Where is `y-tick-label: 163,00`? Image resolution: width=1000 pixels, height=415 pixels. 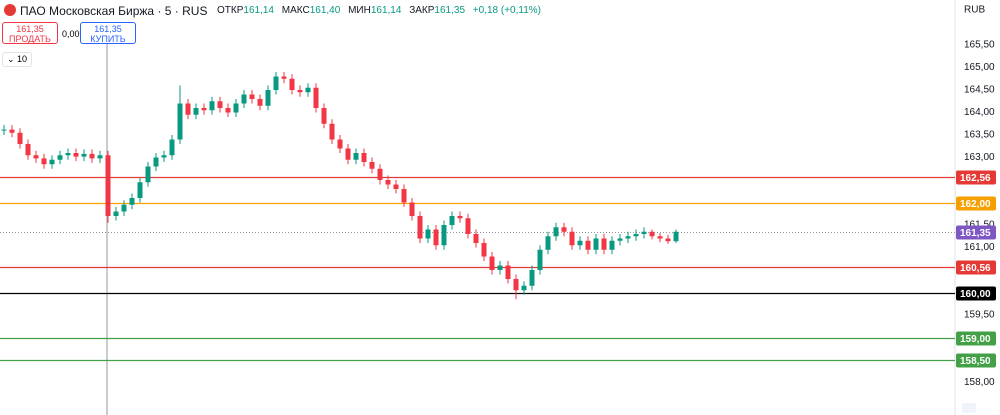
y-tick-label: 163,00 is located at coordinates (979, 157).